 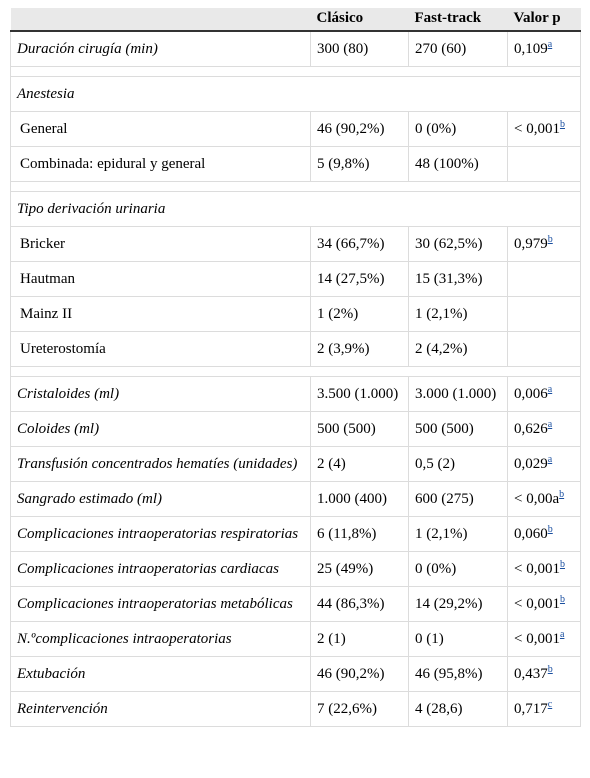 I want to click on fast-track-value: 14 (29,2%), so click(x=458, y=604).